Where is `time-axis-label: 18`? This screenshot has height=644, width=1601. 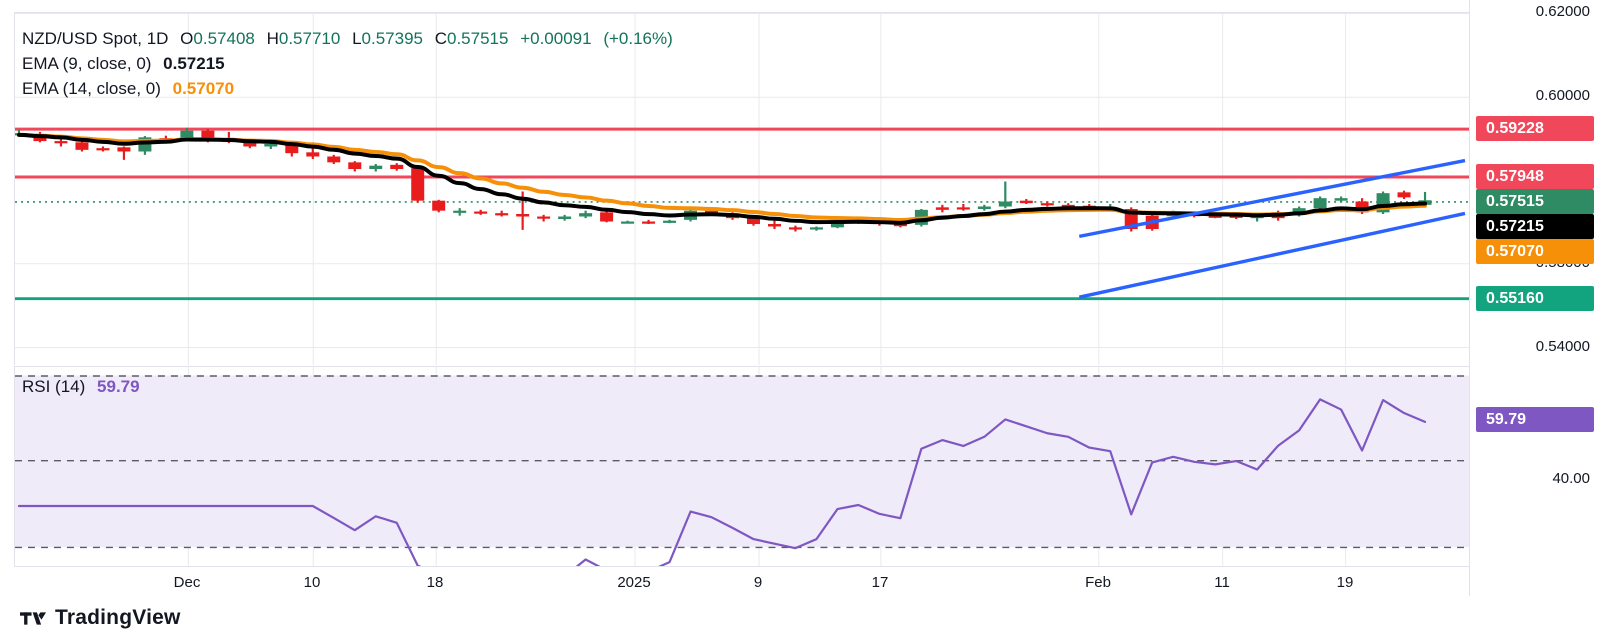
time-axis-label: 18 is located at coordinates (435, 582).